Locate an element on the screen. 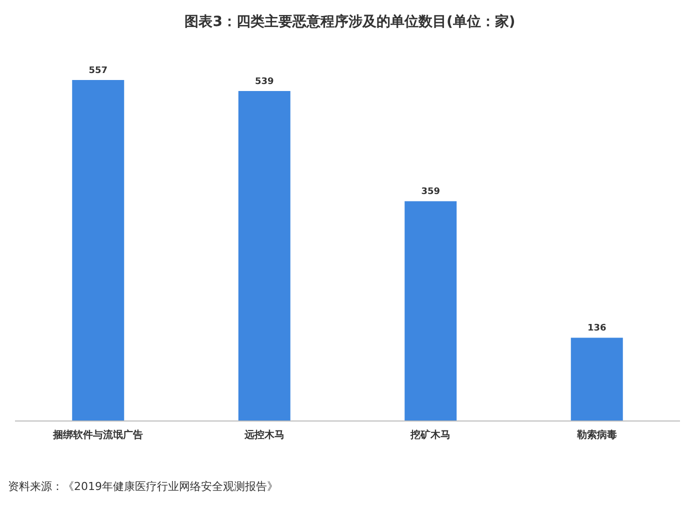 This screenshot has height=506, width=700. x-tick-label: 捆绑软件与流氓广告 is located at coordinates (98, 435).